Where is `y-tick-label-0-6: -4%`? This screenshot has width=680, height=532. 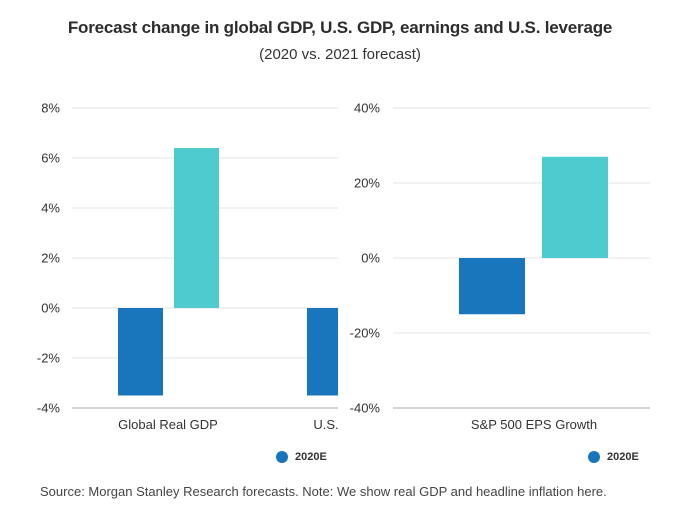 y-tick-label-0-6: -4% is located at coordinates (49, 408).